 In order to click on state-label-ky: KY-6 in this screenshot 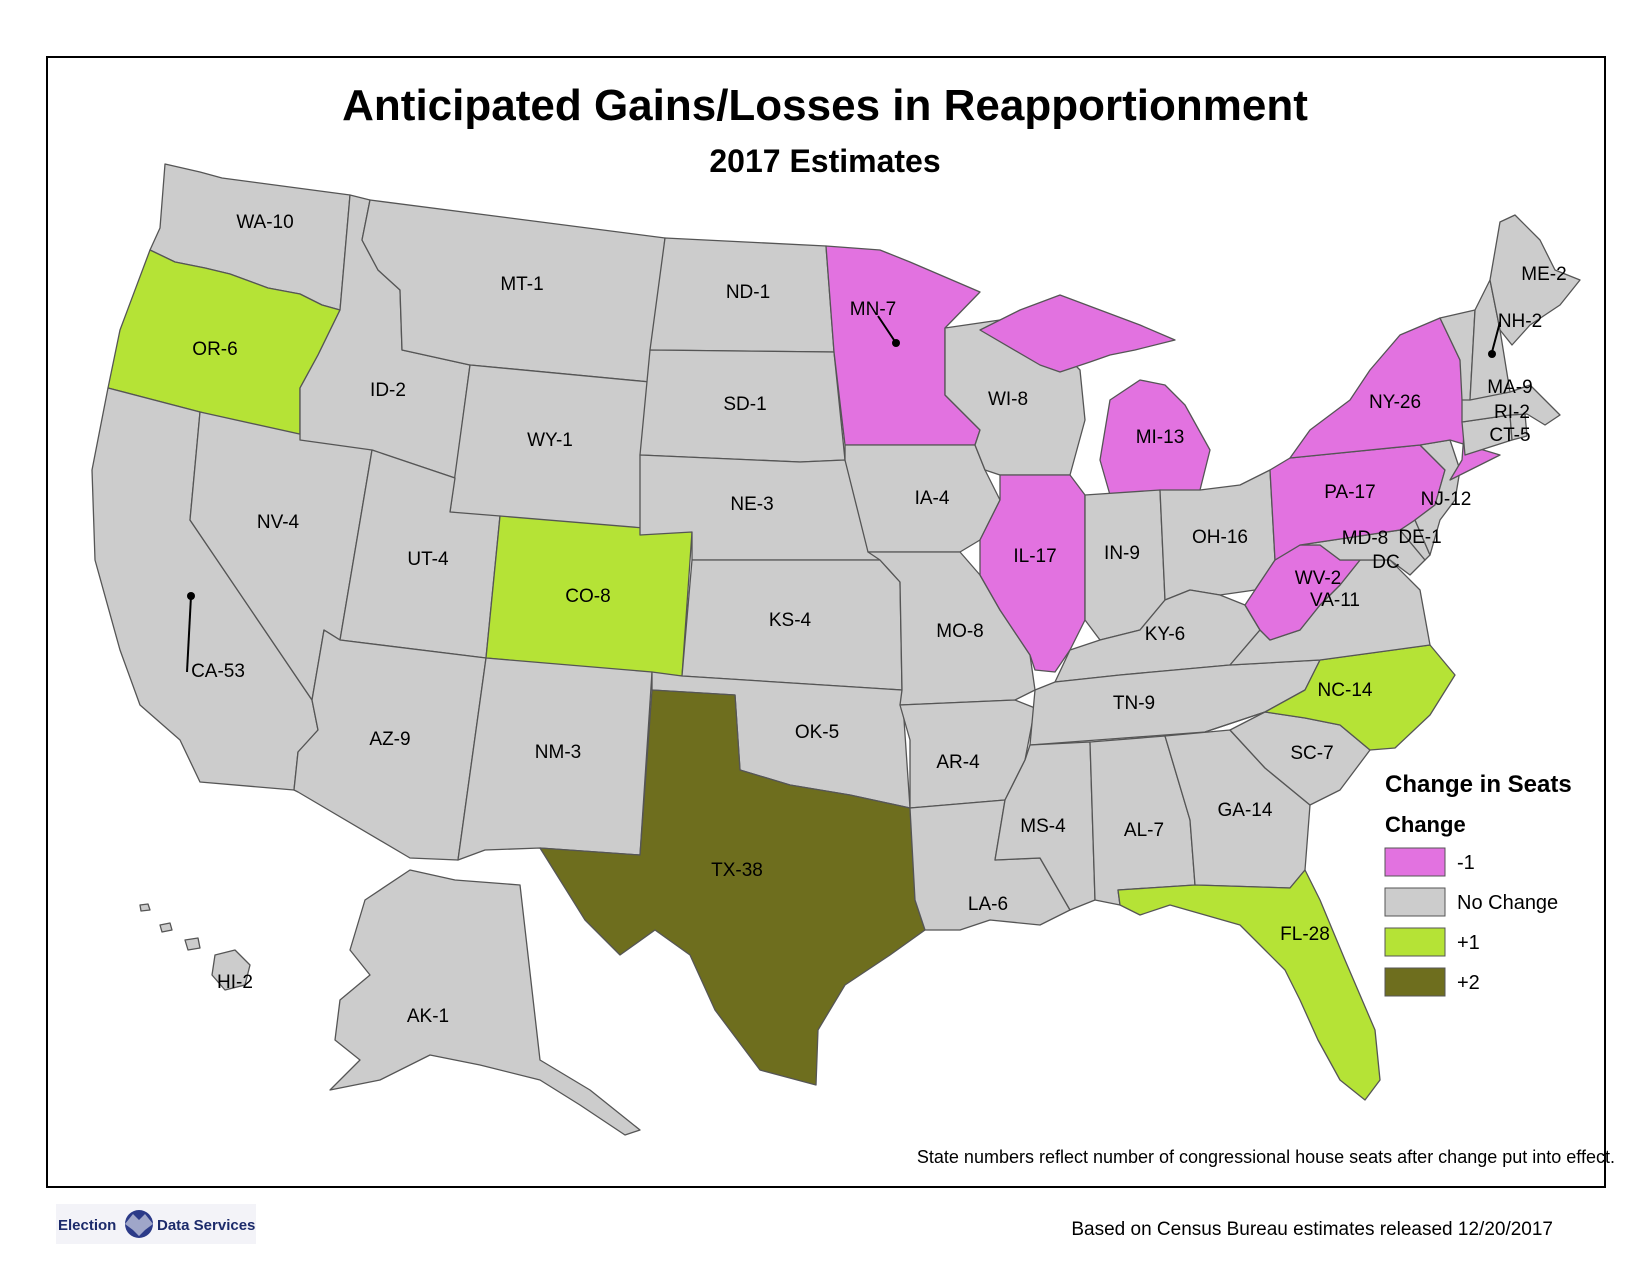, I will do `click(1165, 634)`.